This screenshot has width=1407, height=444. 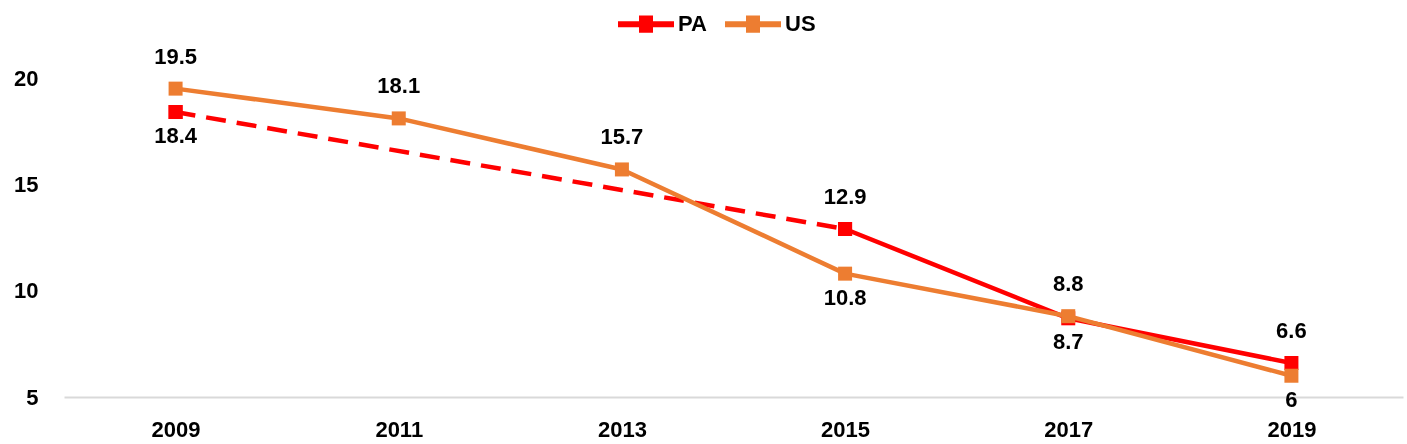 I want to click on x-tick-label: 2009, so click(x=176, y=429).